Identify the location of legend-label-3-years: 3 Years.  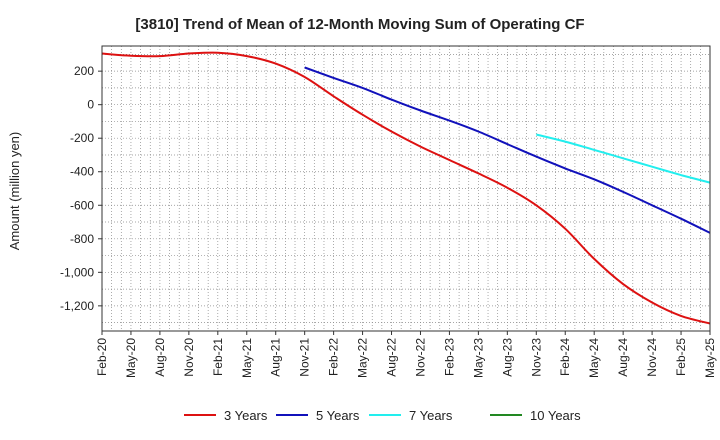
(246, 415).